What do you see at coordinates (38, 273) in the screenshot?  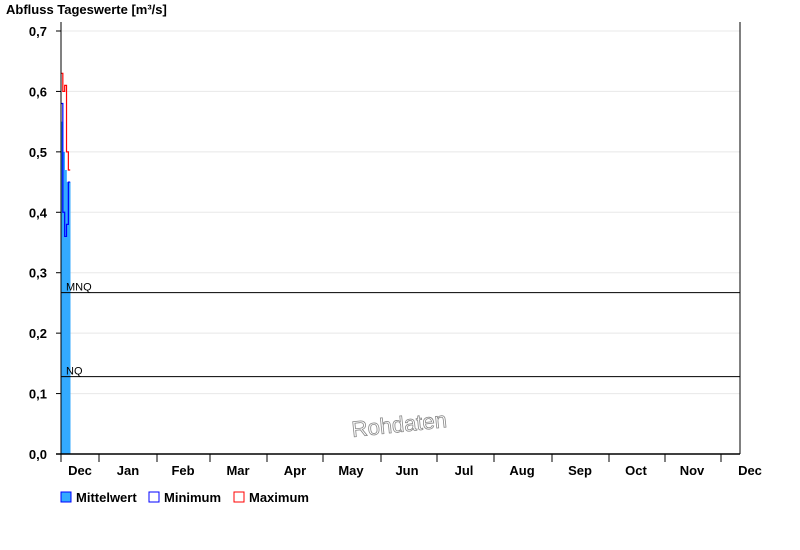 I see `y-tick-label: 0,3` at bounding box center [38, 273].